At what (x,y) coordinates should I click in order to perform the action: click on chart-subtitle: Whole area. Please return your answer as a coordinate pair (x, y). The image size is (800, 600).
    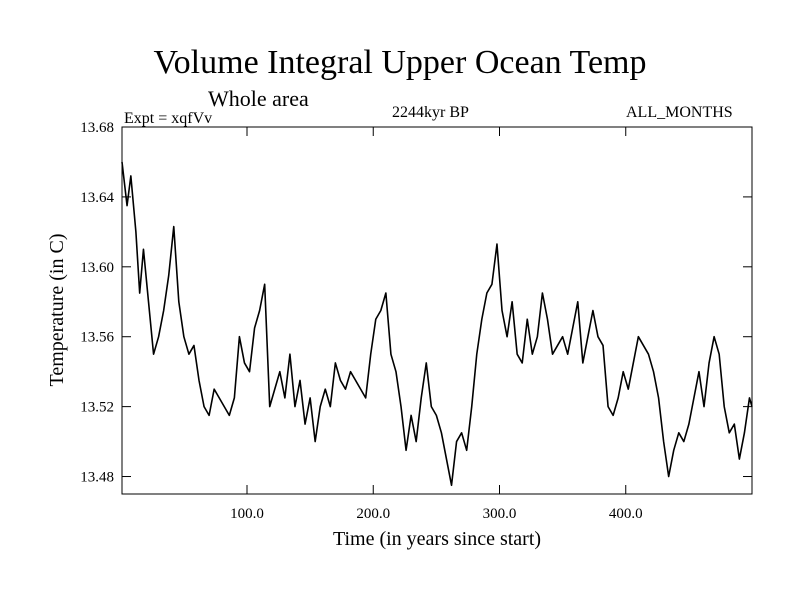
    Looking at the image, I should click on (258, 98).